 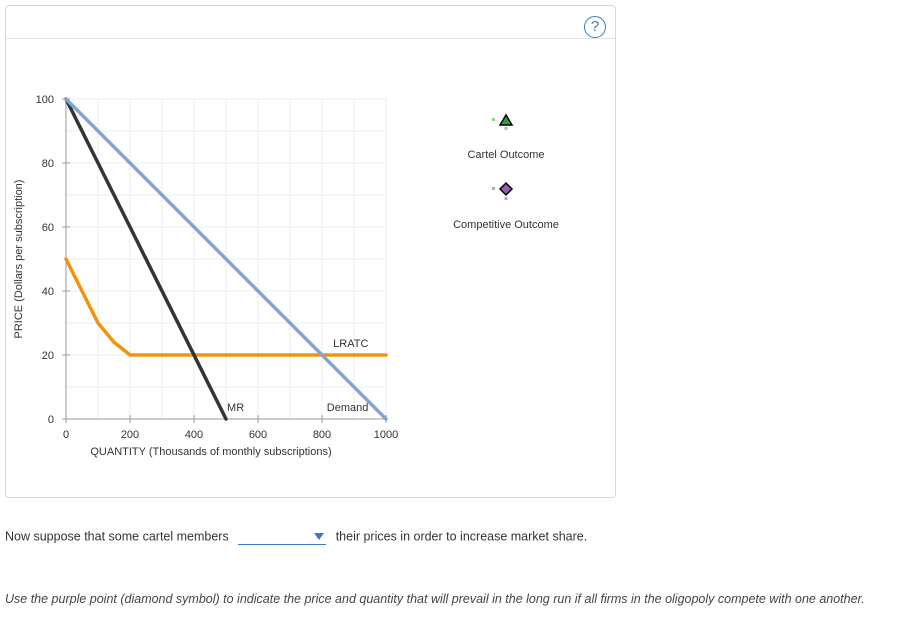 I want to click on chart-legend: Cartel Outcome Competitive Outcome, so click(x=506, y=172).